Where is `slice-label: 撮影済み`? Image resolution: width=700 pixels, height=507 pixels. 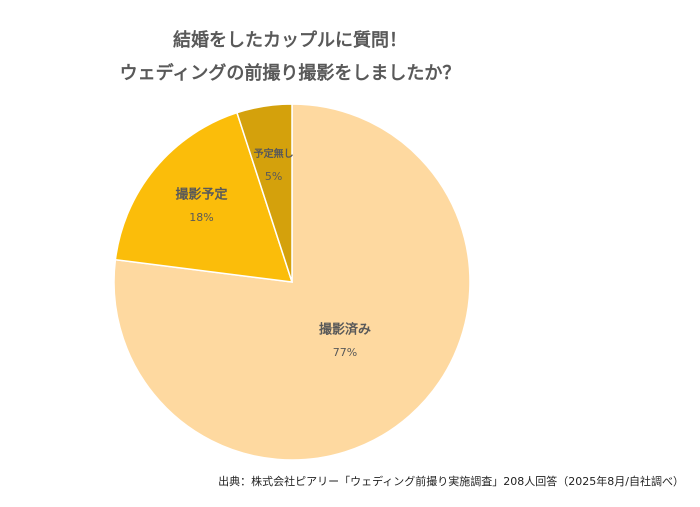
slice-label: 撮影済み is located at coordinates (345, 330).